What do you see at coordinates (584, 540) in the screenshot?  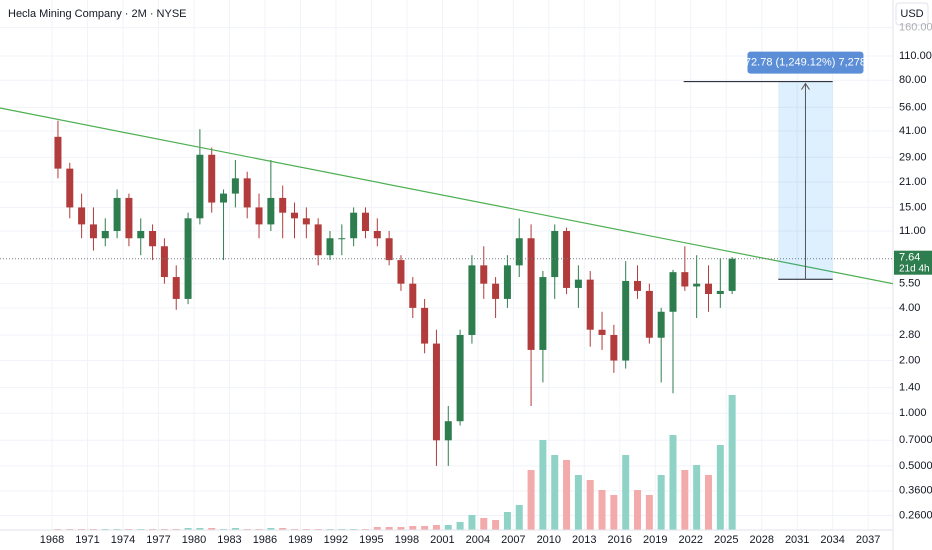 I see `x-tick-label: 2013` at bounding box center [584, 540].